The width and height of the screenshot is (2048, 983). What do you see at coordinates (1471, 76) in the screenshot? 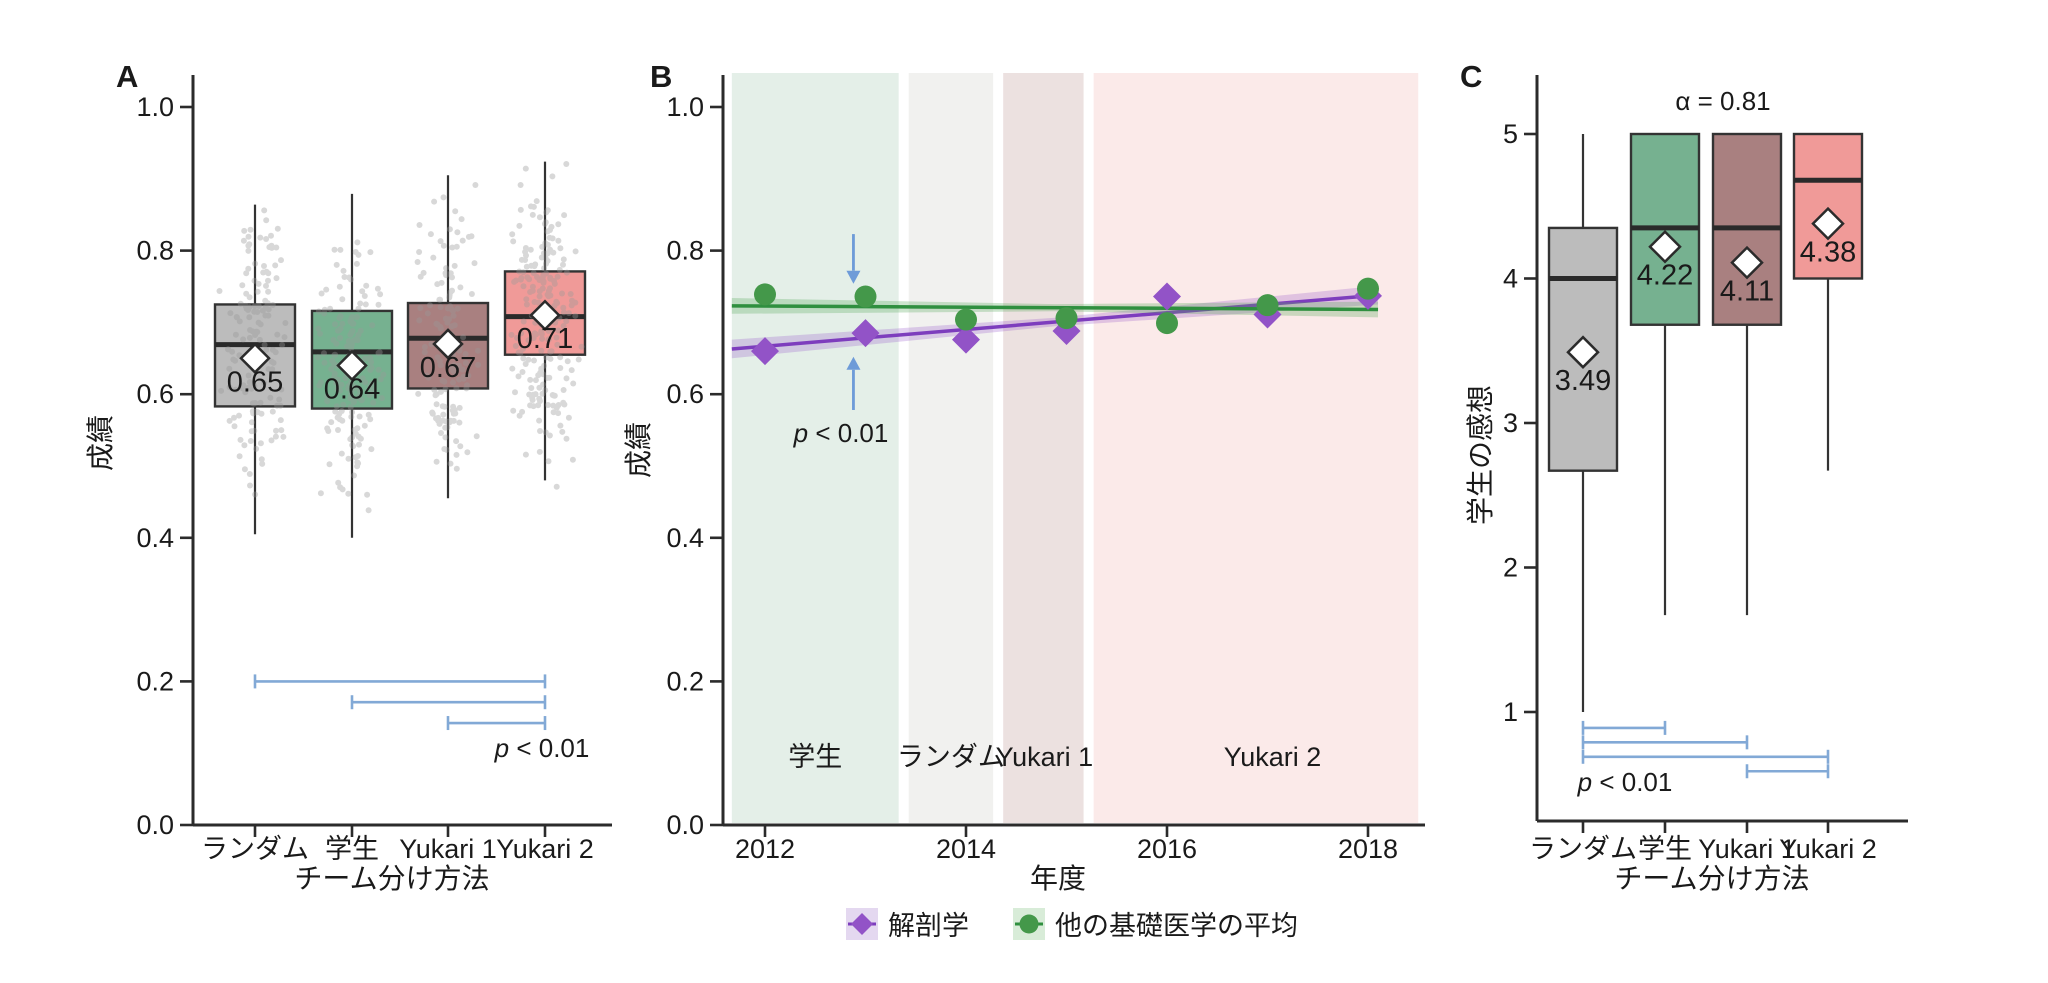
I see `panel-letter: C` at bounding box center [1471, 76].